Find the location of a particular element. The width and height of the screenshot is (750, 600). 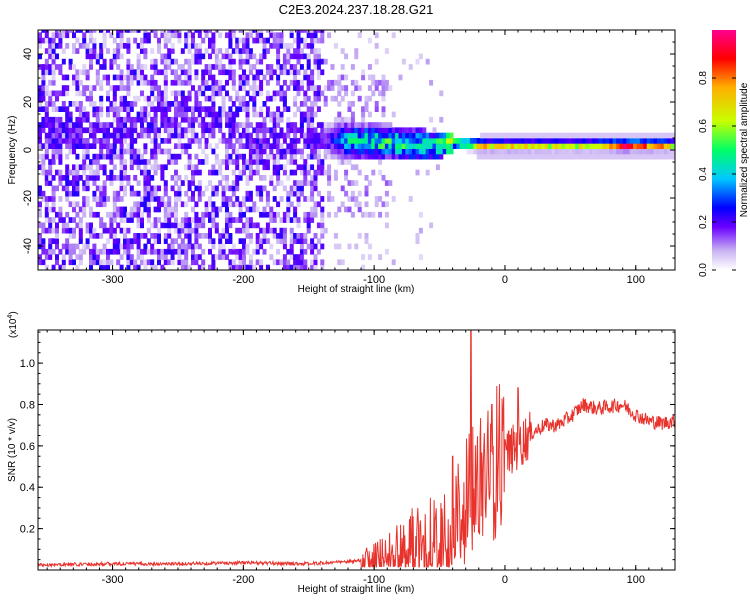

x-tick-label: -100 is located at coordinates (374, 280).